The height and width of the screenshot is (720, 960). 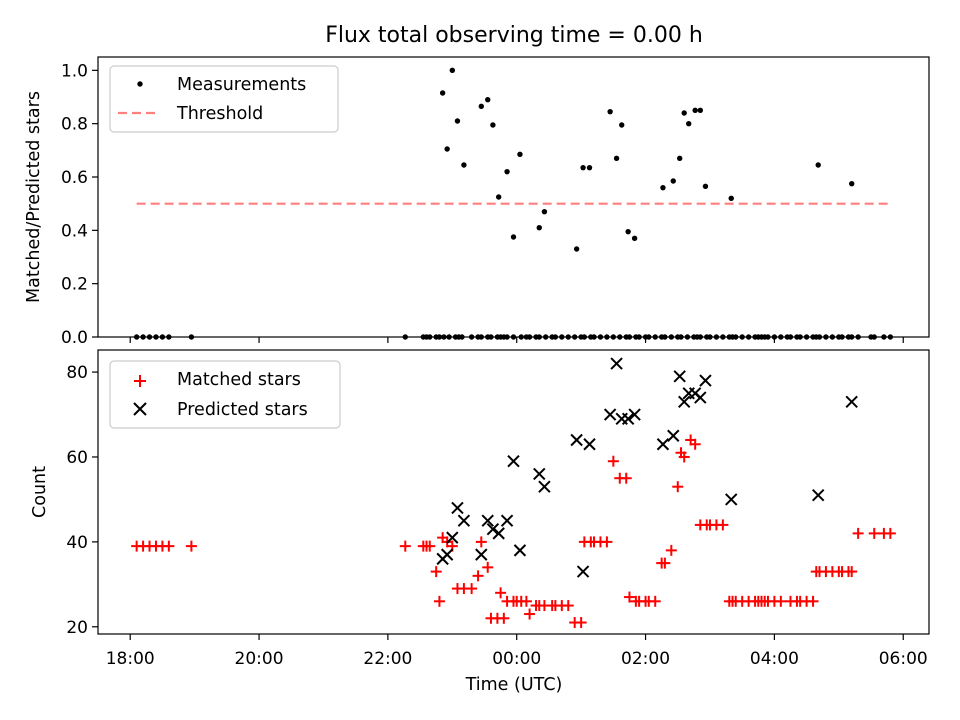 I want to click on top-y-tick-label: 0.4, so click(x=74, y=231).